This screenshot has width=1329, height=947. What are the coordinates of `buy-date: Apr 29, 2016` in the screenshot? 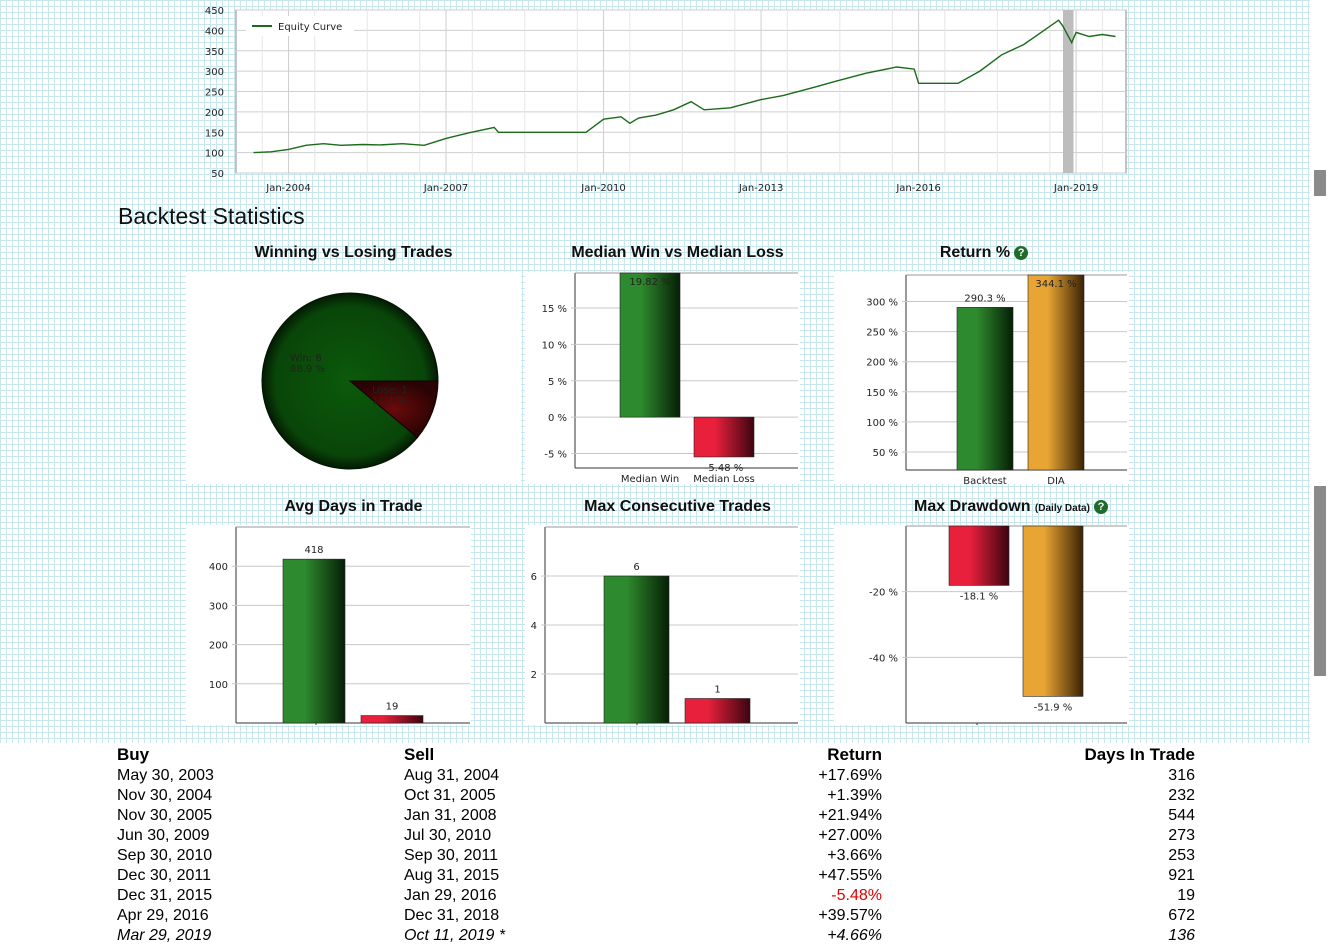 It's located at (163, 915).